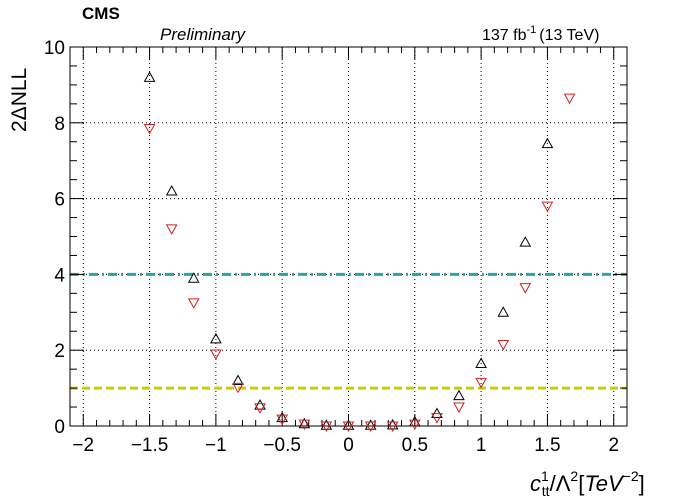  I want to click on x-tick-label: 0, so click(348, 445).